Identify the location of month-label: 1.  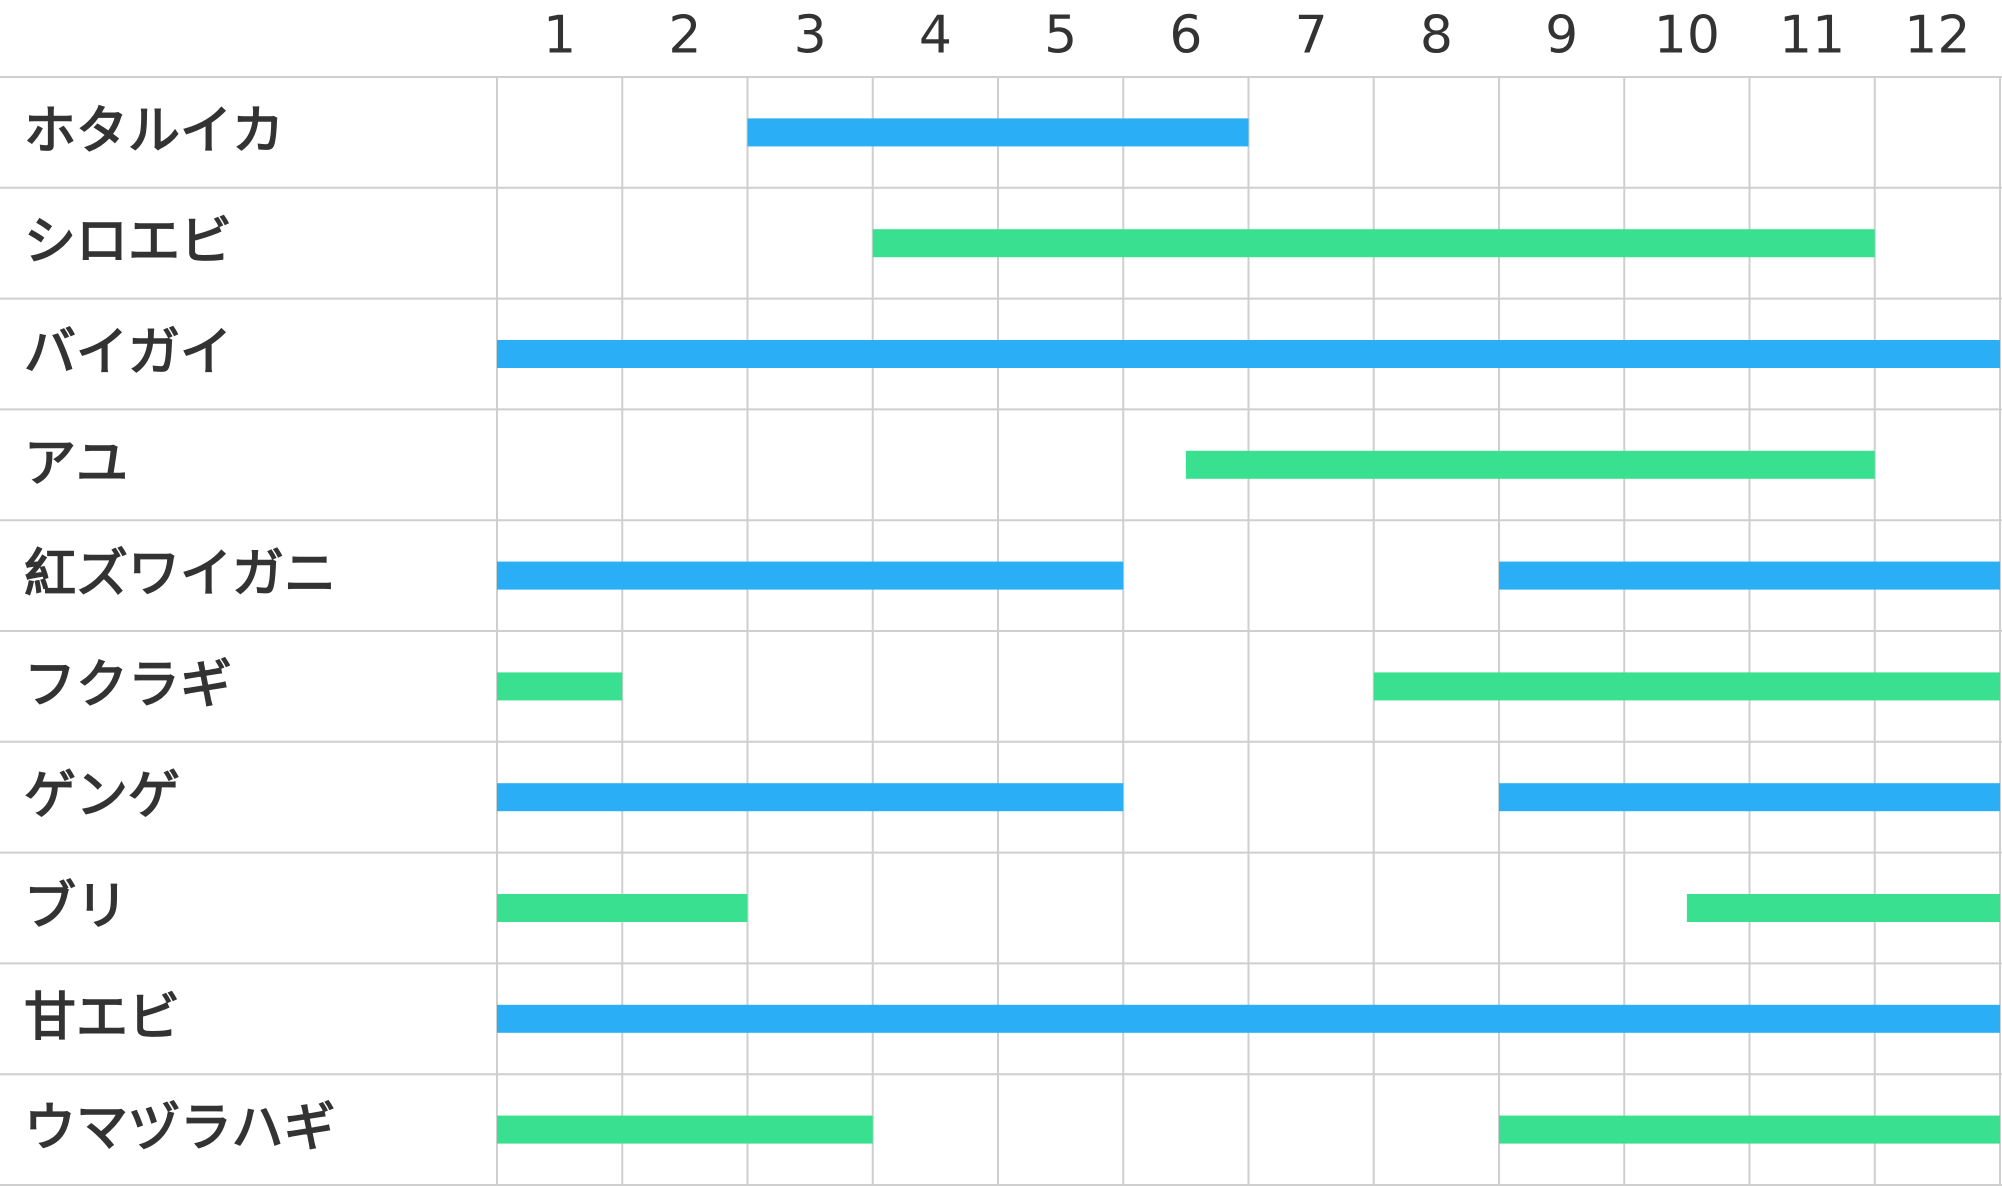
(559, 36).